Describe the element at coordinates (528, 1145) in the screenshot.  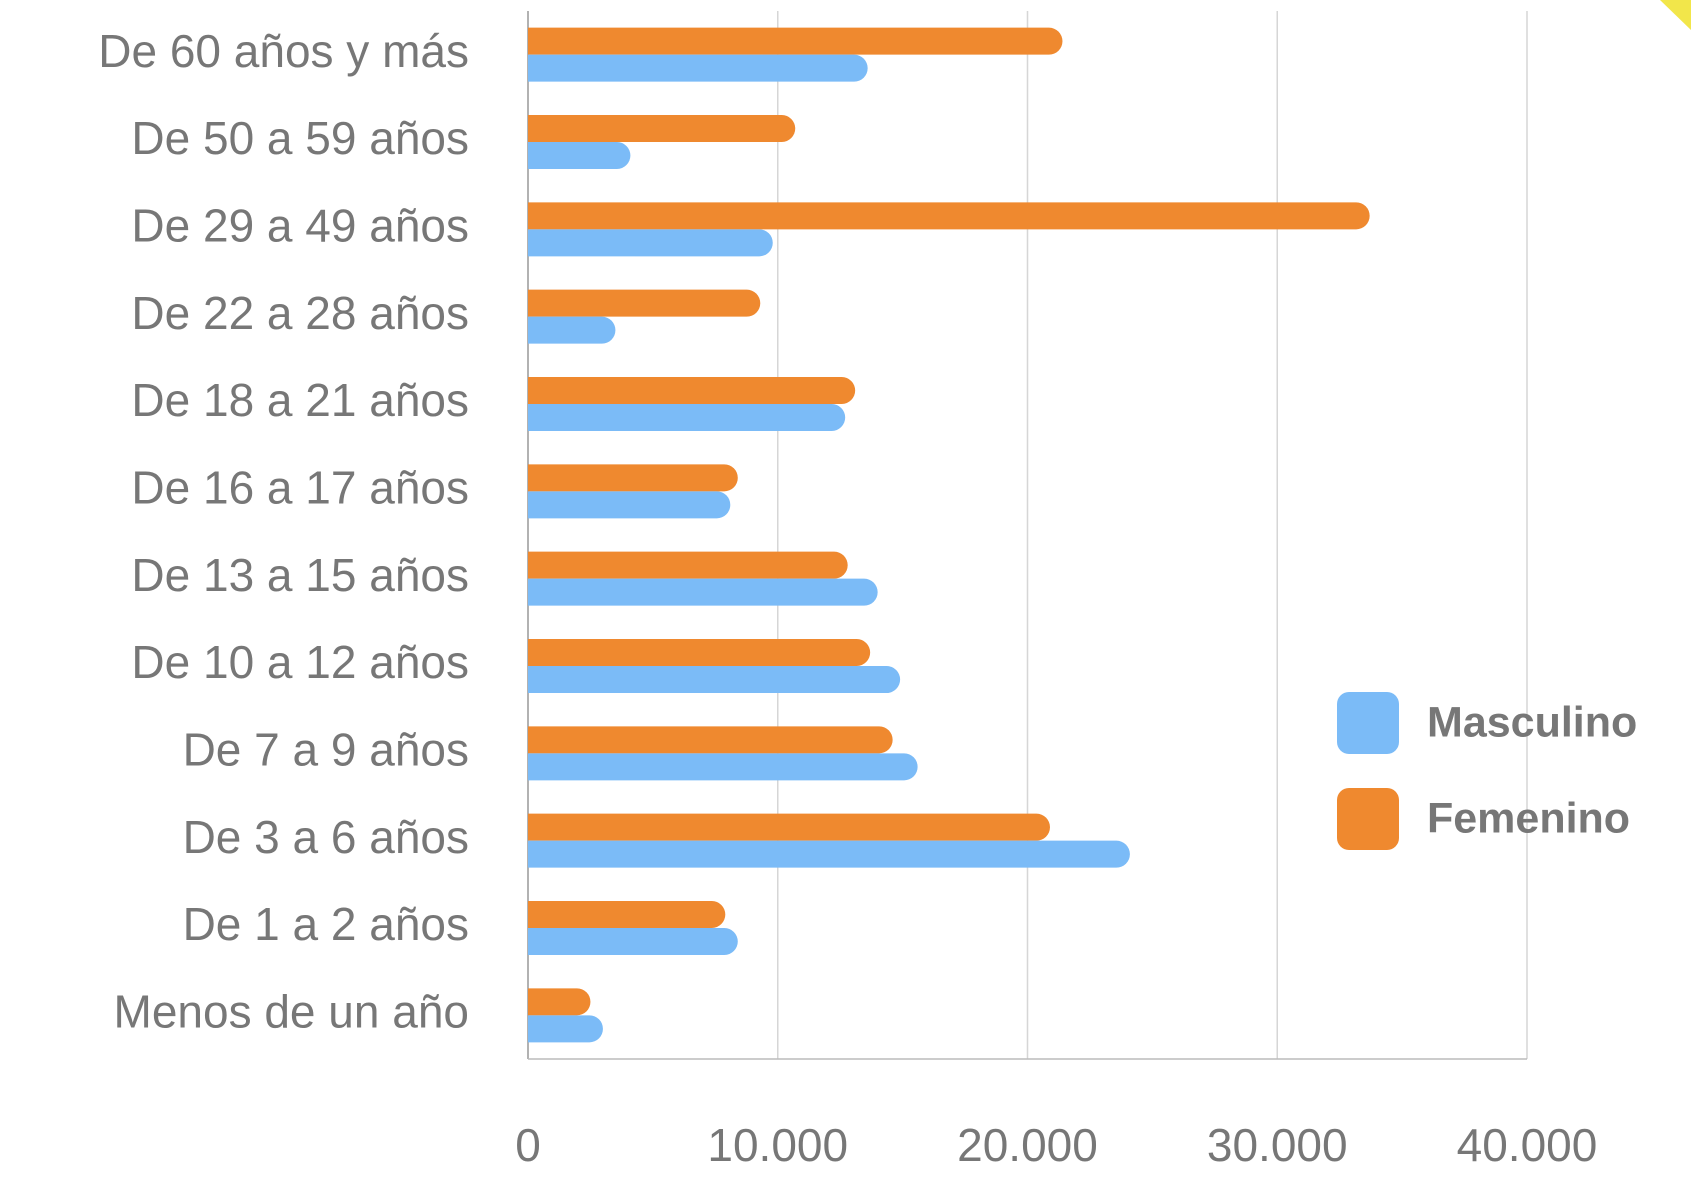
I see `x-tick-label: 0` at that location.